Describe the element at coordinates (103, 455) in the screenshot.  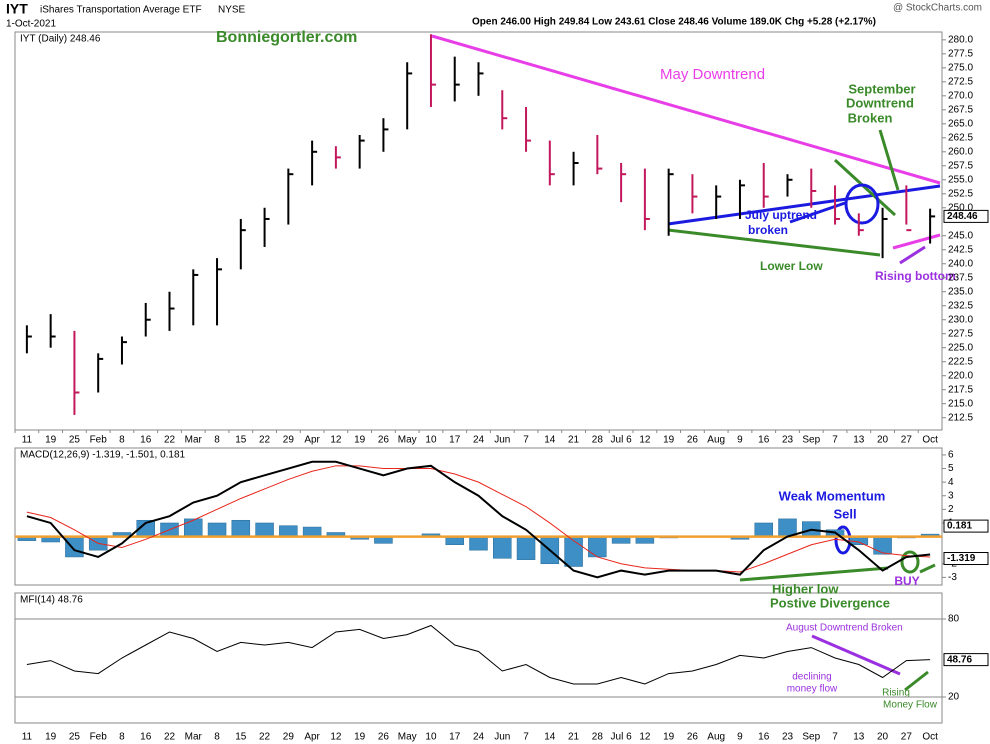
I see `macd-legend: MACD(12,26,9) -1.319, -1.501, 0.181` at that location.